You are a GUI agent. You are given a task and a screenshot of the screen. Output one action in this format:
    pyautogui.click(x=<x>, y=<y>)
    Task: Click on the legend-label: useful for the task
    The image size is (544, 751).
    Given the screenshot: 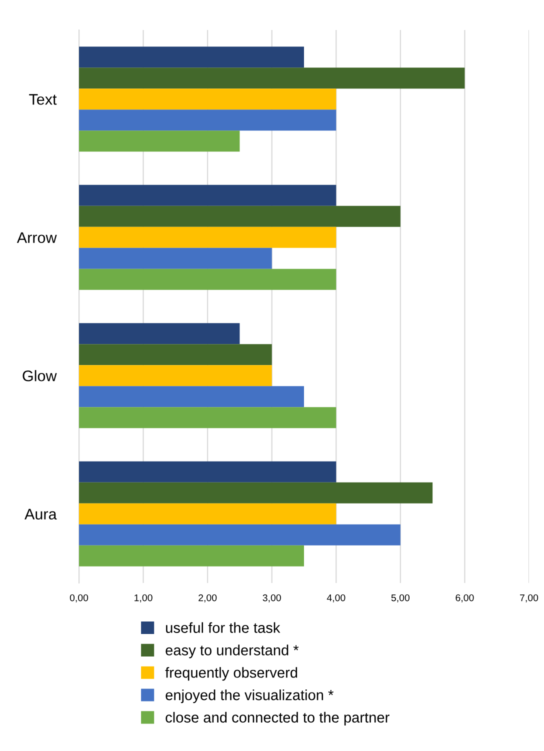 What is the action you would take?
    pyautogui.click(x=223, y=627)
    